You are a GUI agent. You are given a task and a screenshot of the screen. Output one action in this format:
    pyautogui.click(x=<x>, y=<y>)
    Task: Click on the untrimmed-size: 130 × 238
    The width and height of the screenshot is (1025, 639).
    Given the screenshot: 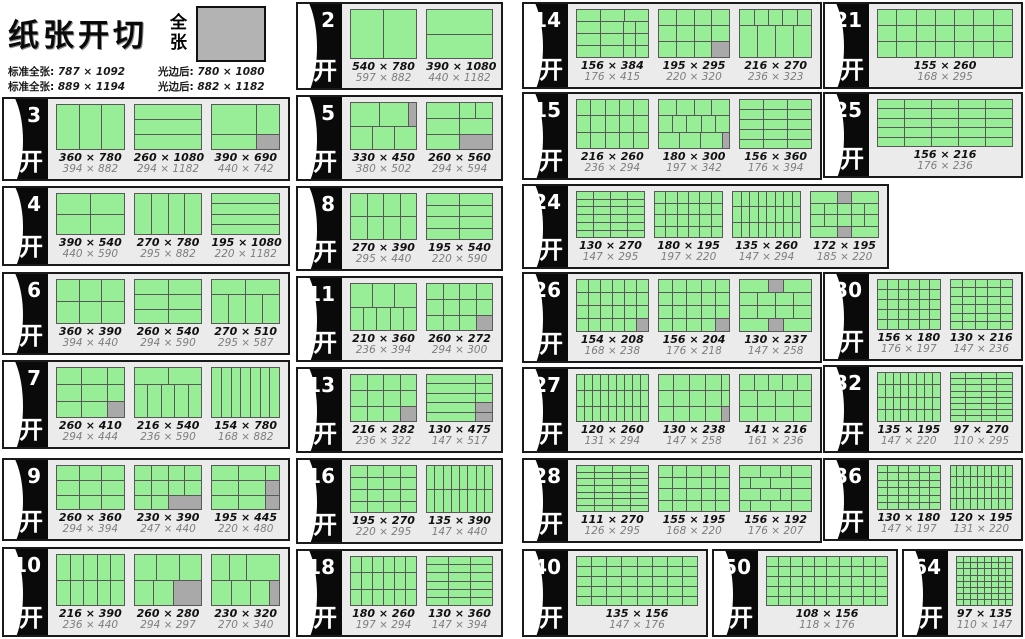 What is the action you would take?
    pyautogui.click(x=694, y=430)
    